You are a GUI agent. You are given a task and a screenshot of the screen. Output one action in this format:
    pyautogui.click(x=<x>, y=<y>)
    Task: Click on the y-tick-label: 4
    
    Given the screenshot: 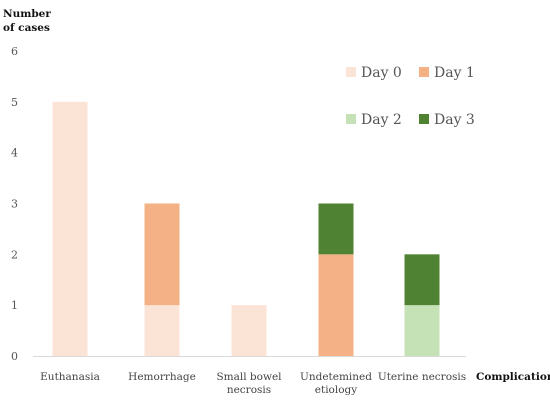 What is the action you would take?
    pyautogui.click(x=14, y=153)
    